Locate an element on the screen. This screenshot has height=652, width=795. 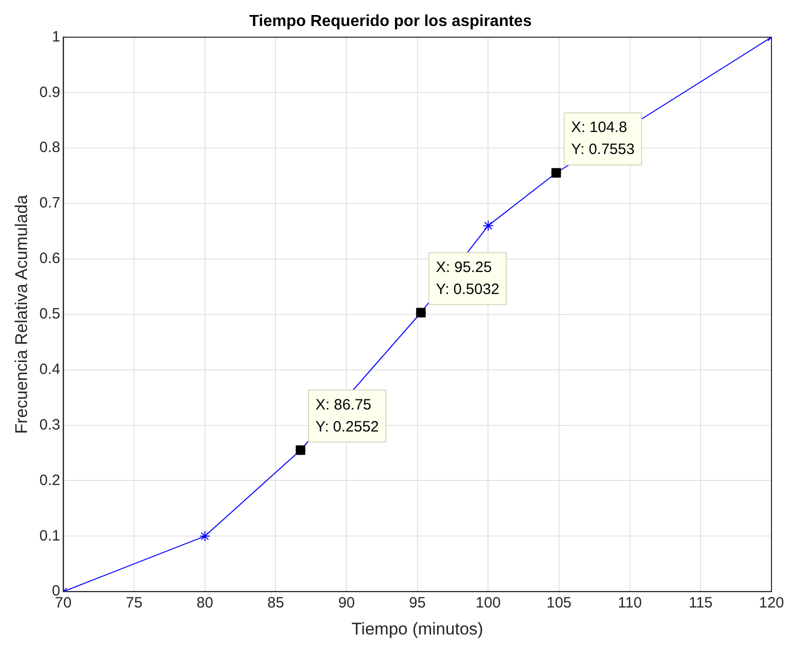
y-tick-label: 0.6 is located at coordinates (49, 259).